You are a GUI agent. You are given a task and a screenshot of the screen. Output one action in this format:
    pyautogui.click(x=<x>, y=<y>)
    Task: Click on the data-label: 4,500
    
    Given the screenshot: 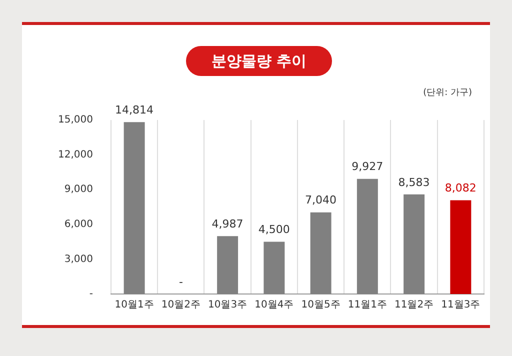 What is the action you would take?
    pyautogui.click(x=274, y=229)
    